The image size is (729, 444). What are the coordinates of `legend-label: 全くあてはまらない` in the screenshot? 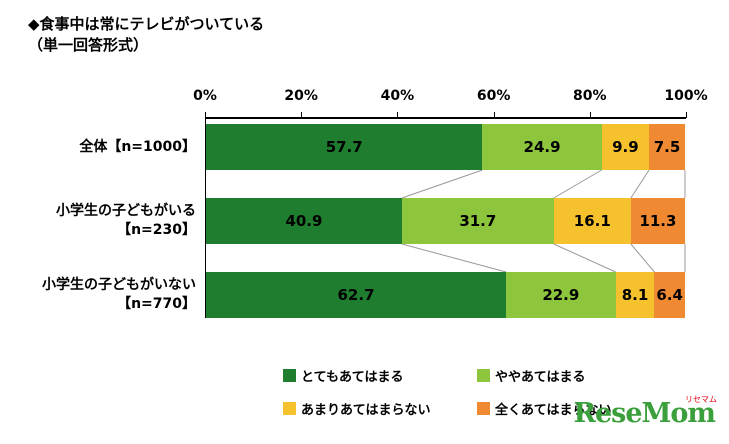 It's located at (553, 410).